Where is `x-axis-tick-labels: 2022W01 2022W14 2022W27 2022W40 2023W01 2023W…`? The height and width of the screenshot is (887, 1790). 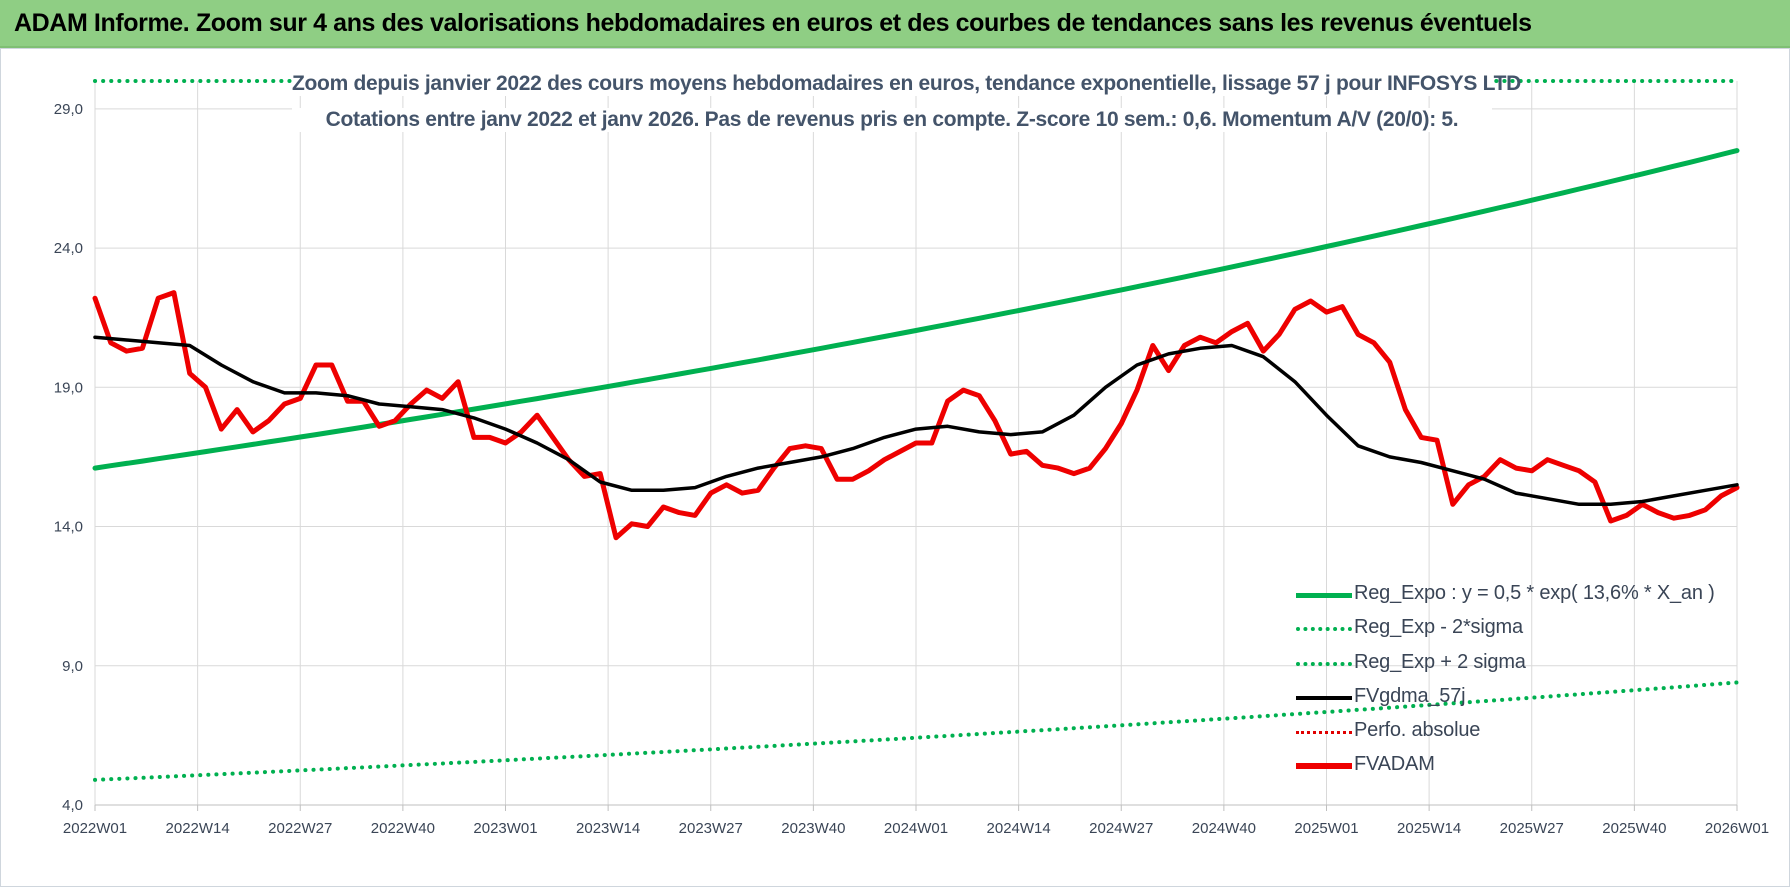
x-axis-tick-labels: 2022W01 2022W14 2022W27 2022W40 2023W01 2023W… is located at coordinates (916, 828).